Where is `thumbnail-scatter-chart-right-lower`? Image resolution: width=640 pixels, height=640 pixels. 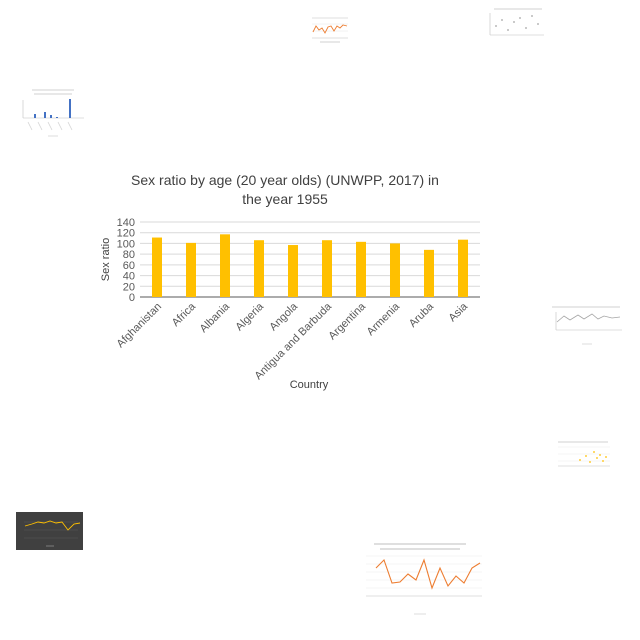 thumbnail-scatter-chart-right-lower is located at coordinates (582, 455).